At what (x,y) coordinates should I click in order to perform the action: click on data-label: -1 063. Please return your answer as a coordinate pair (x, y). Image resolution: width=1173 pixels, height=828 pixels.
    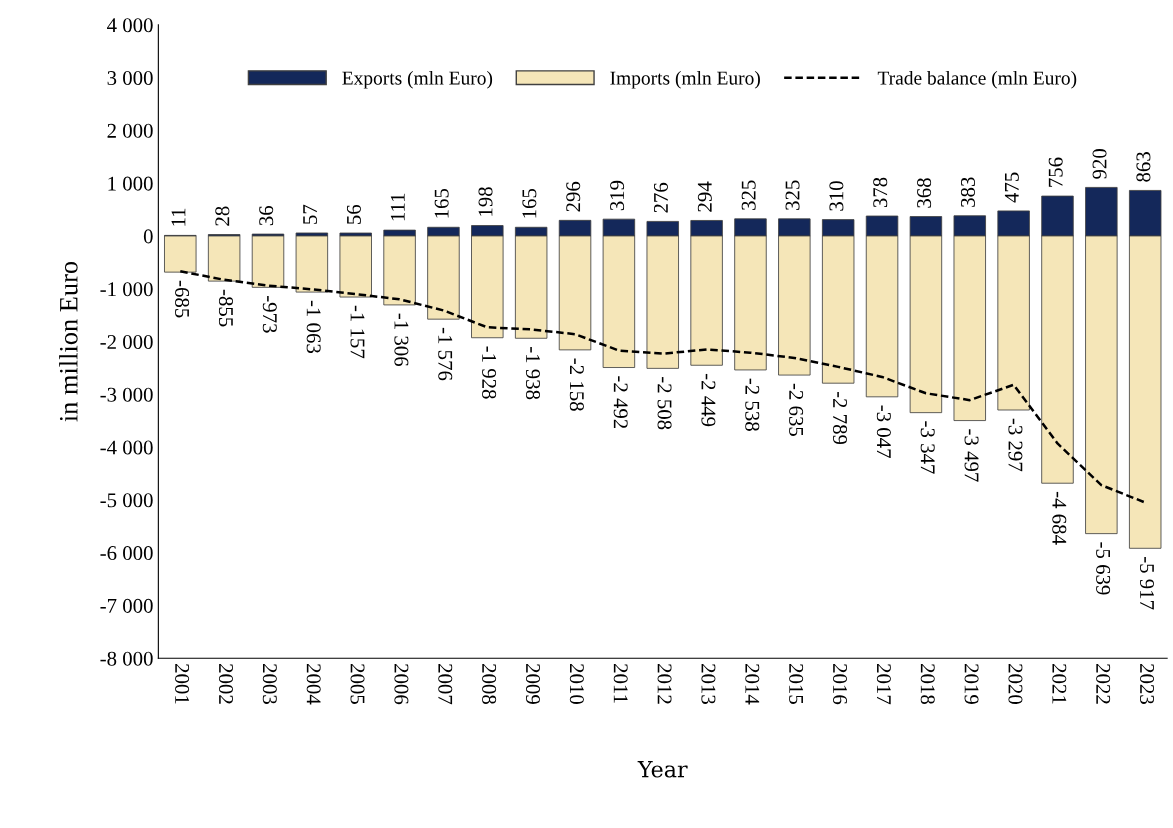
    Looking at the image, I should click on (313, 327).